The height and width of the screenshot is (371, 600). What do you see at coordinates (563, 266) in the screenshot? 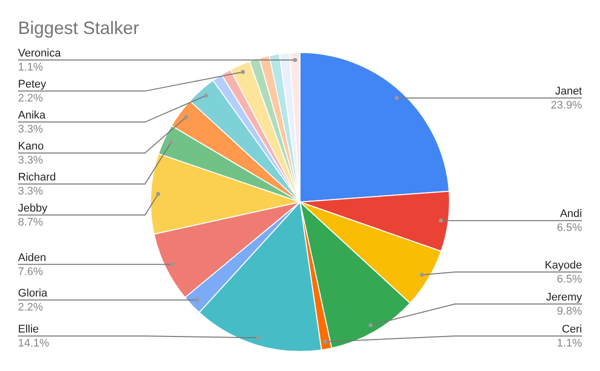
I see `slice-label: Kayode` at bounding box center [563, 266].